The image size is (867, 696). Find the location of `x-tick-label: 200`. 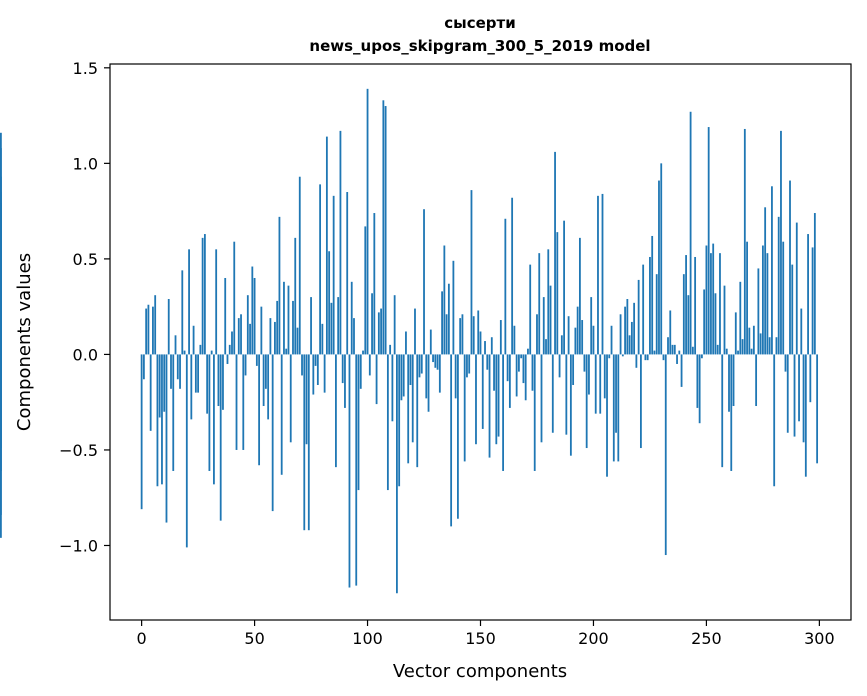

x-tick-label: 200 is located at coordinates (593, 638).